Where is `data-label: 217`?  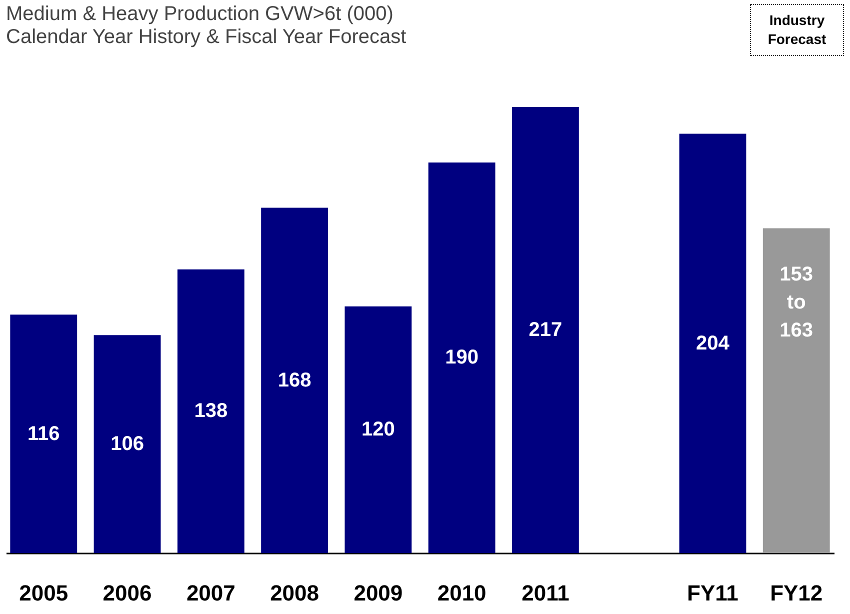
data-label: 217 is located at coordinates (545, 330).